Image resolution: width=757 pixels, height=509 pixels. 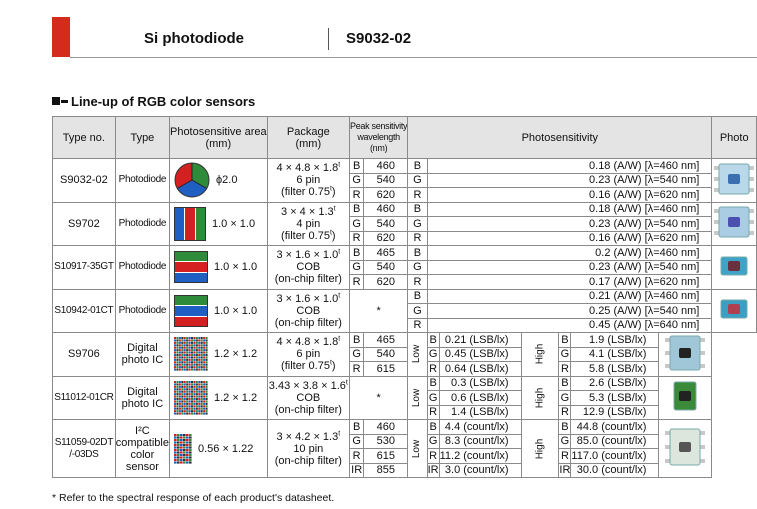 What do you see at coordinates (433, 456) in the screenshot?
I see `low-color-label: R` at bounding box center [433, 456].